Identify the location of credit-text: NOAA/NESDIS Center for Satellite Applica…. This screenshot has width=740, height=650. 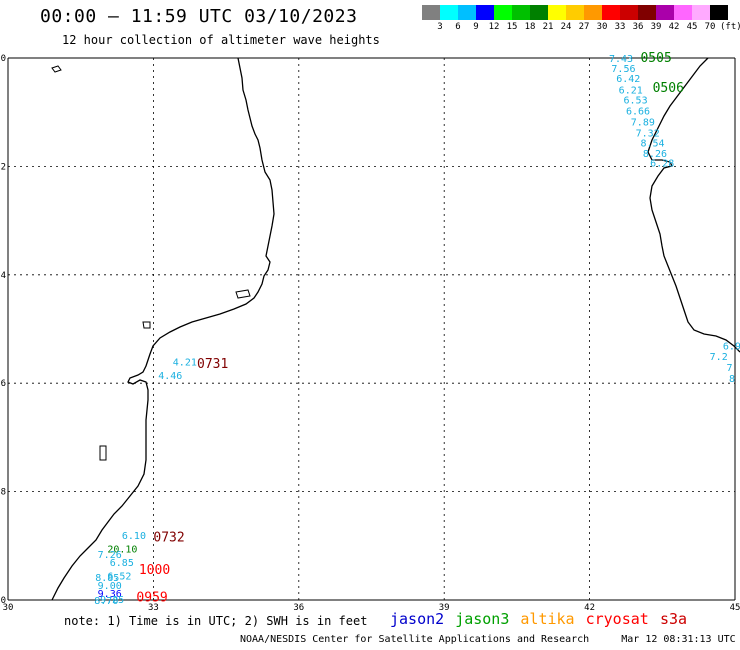
(415, 639).